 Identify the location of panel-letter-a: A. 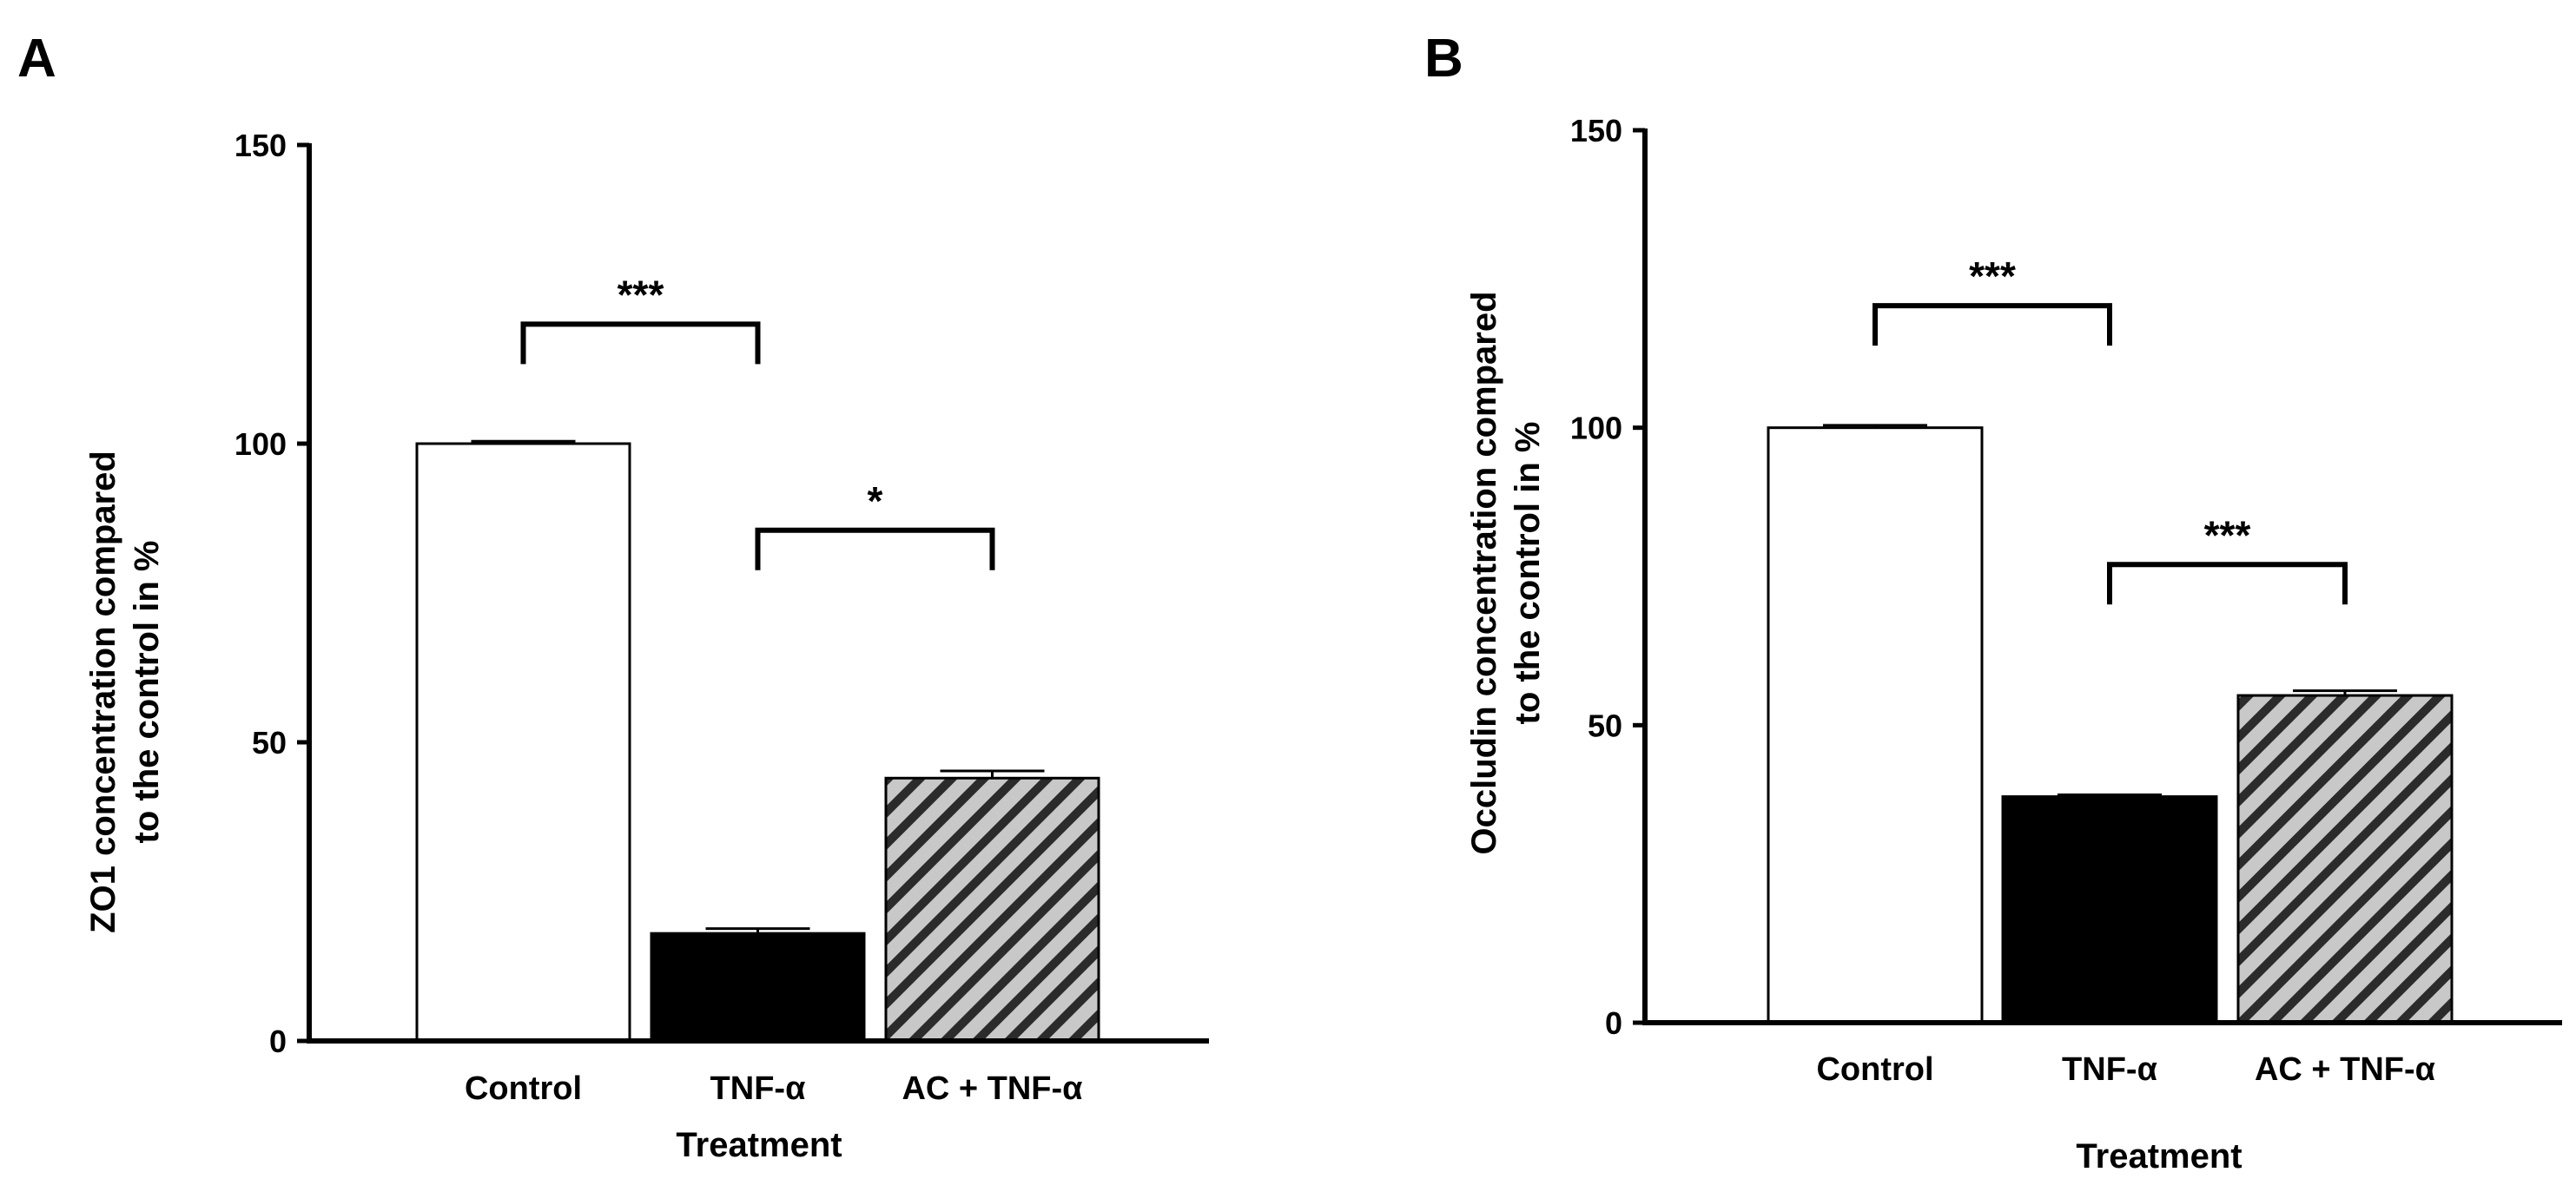
(36, 59).